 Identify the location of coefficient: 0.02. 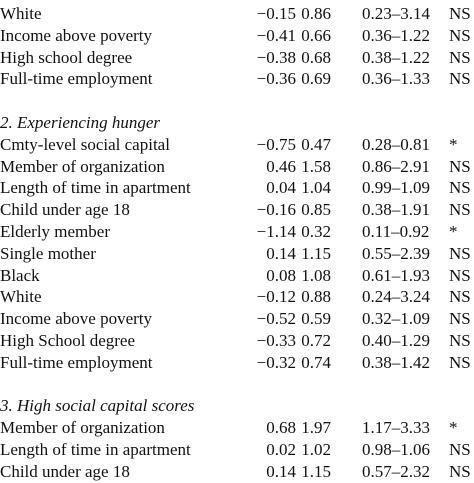
(281, 449).